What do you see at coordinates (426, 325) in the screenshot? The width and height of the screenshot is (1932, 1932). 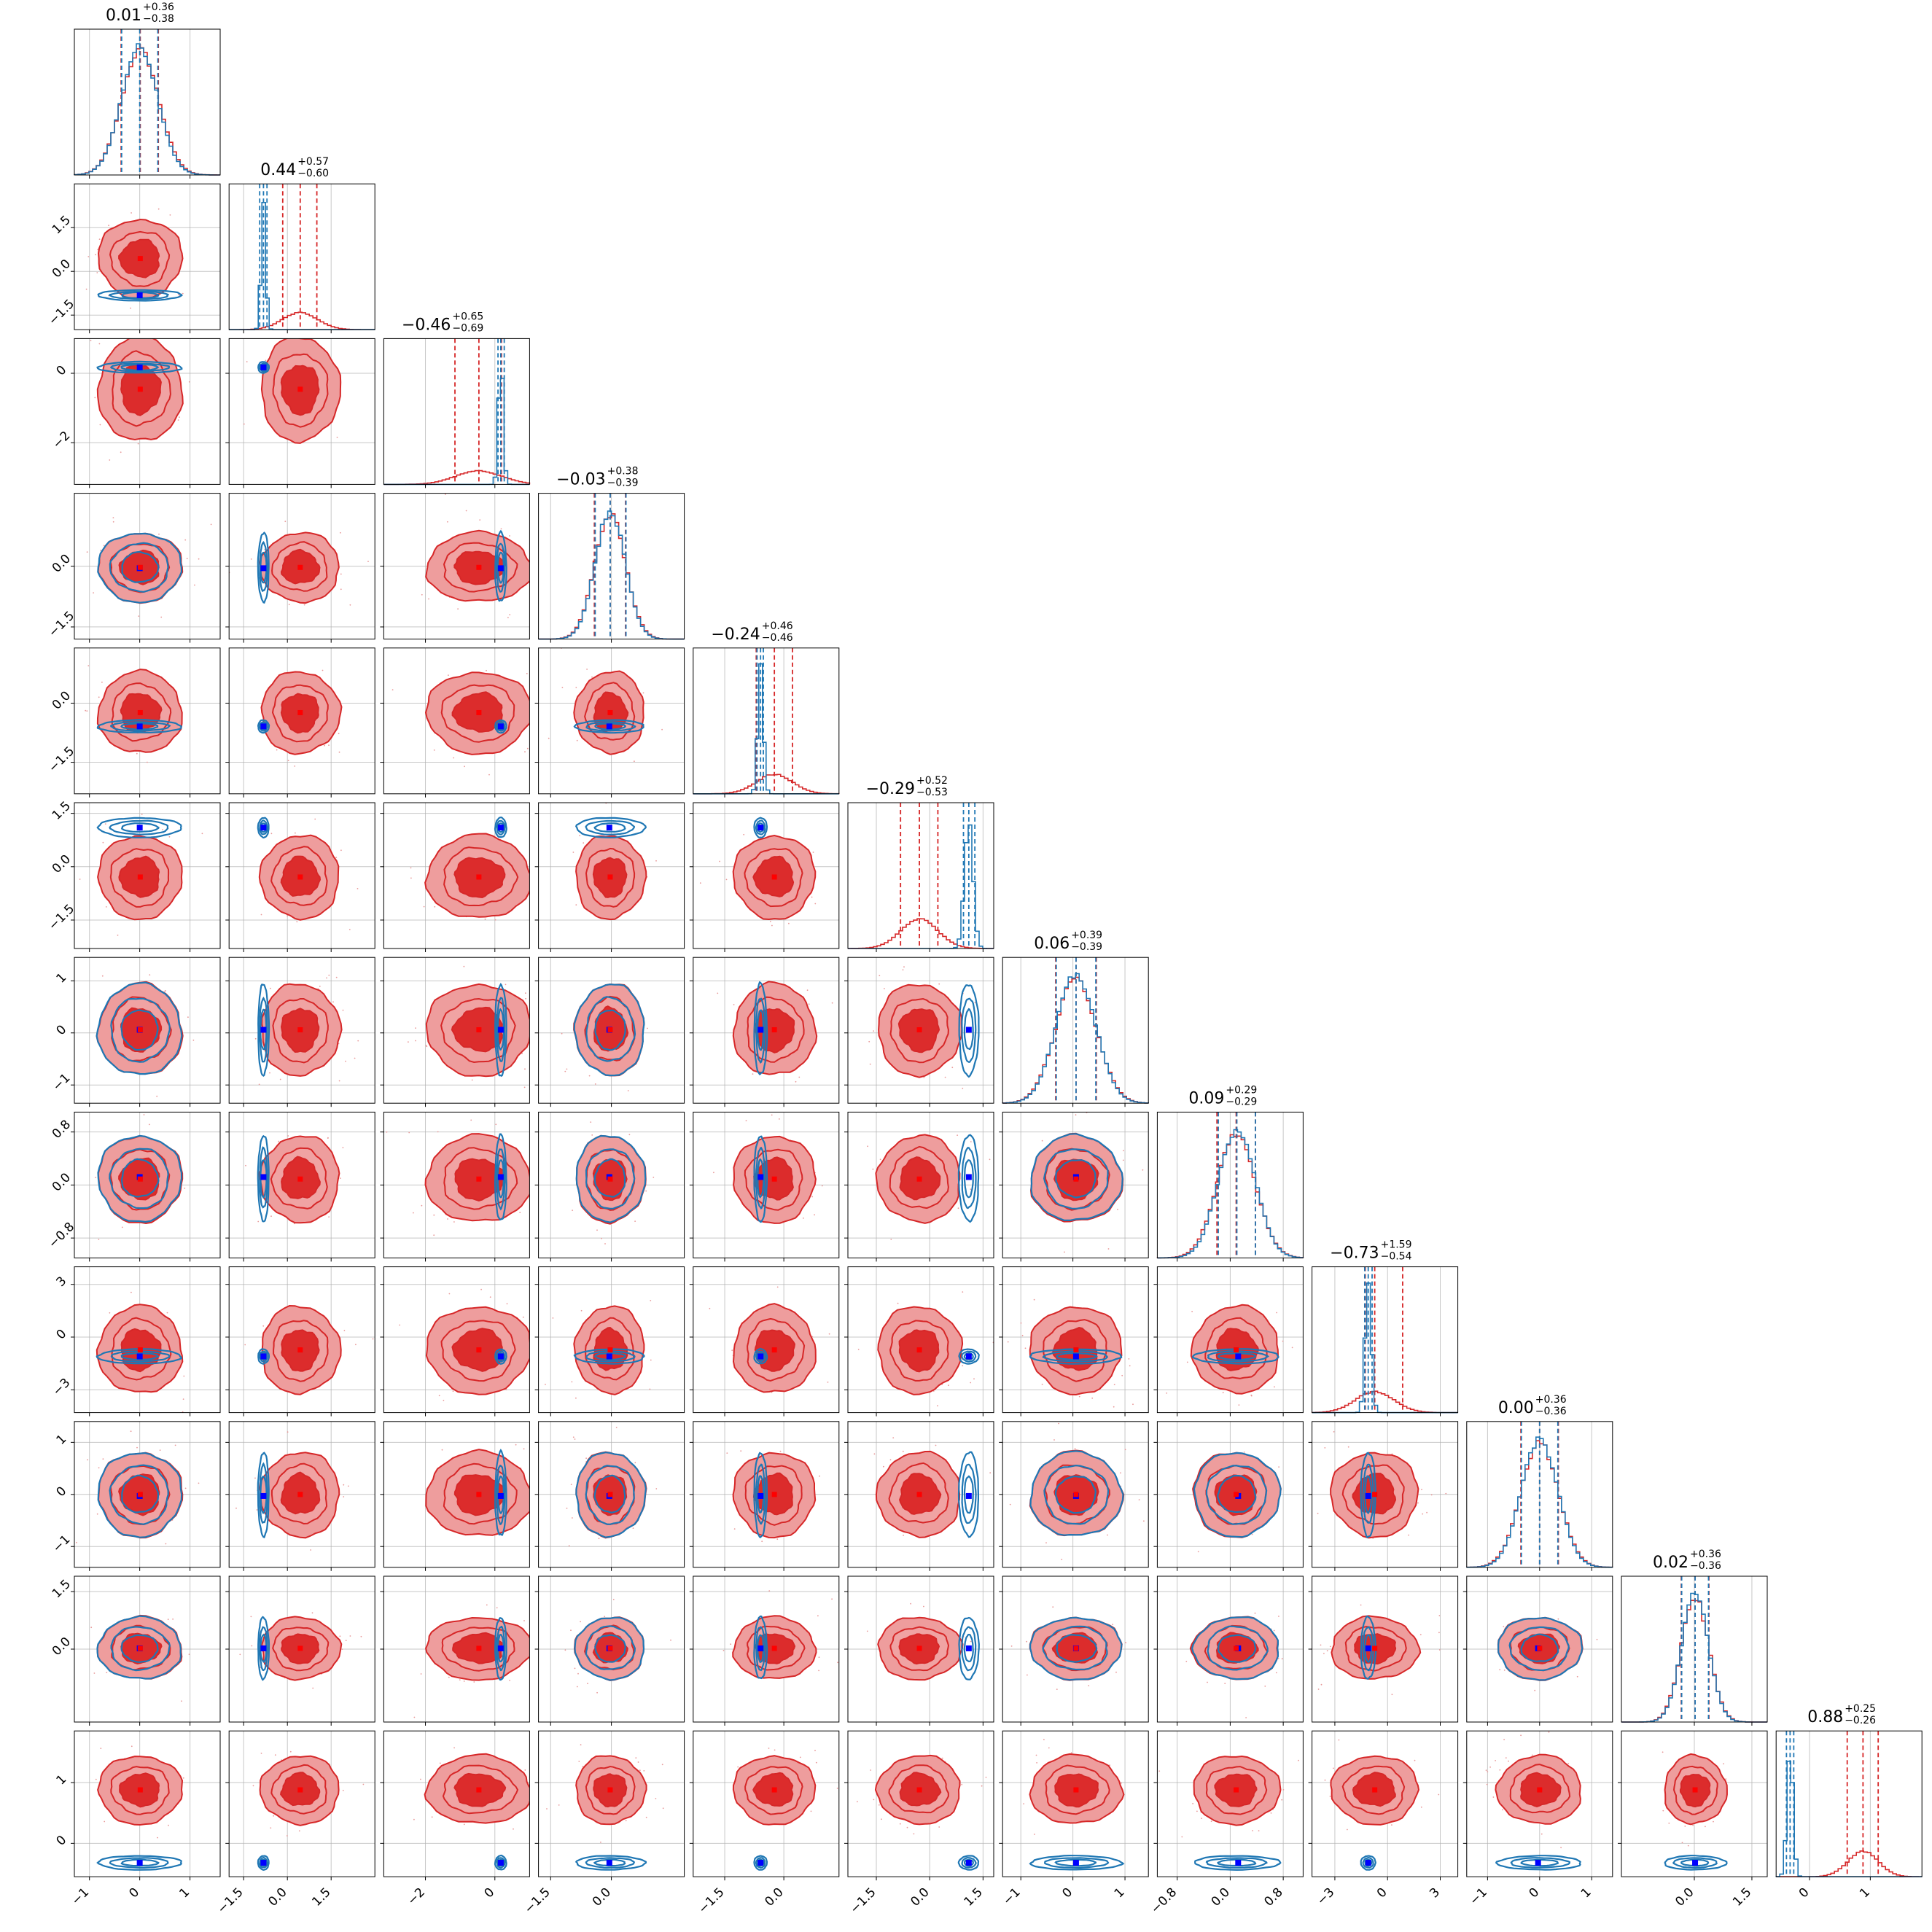 I see `panel-title-median: −0.46` at bounding box center [426, 325].